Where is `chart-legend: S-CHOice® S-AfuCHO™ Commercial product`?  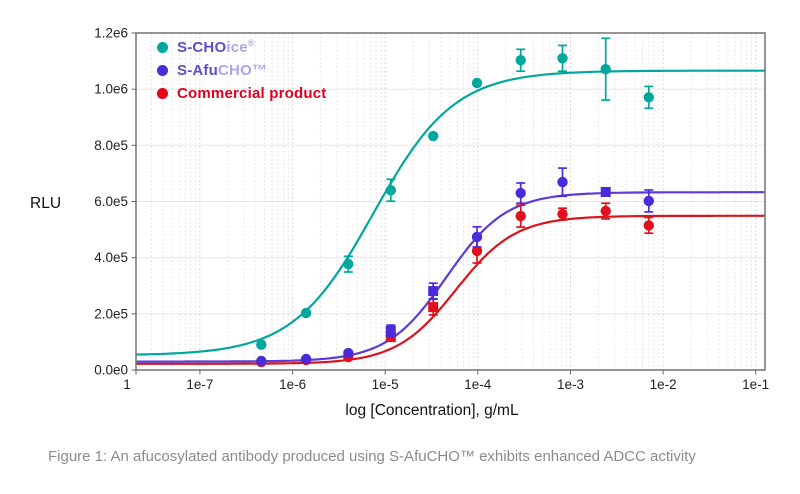 chart-legend: S-CHOice® S-AfuCHO™ Commercial product is located at coordinates (241, 70).